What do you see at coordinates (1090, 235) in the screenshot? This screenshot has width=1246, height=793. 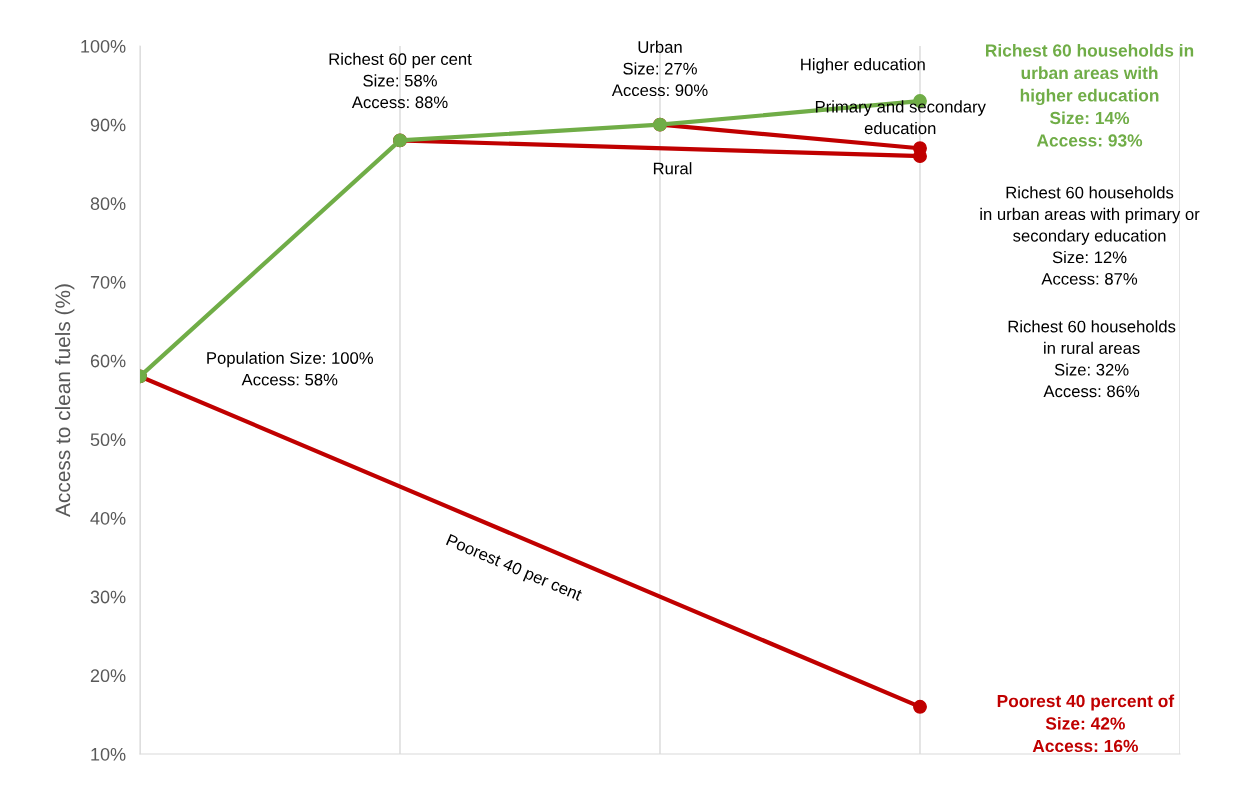 I see `annotation: Richest 60 households in urban areas with primary or secondary education Size: 12% Access: 87%` at bounding box center [1090, 235].